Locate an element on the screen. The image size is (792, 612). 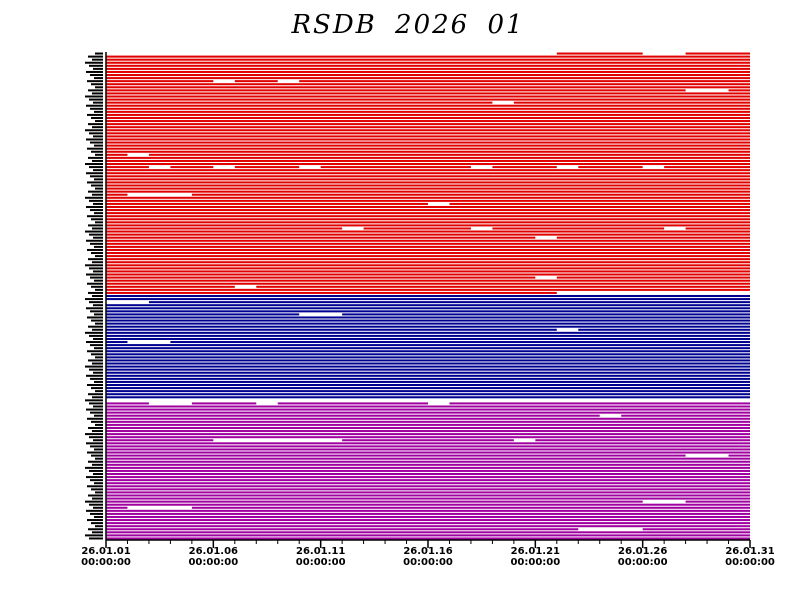
x-tick-label-date-2: 26.01.11 is located at coordinates (320, 551).